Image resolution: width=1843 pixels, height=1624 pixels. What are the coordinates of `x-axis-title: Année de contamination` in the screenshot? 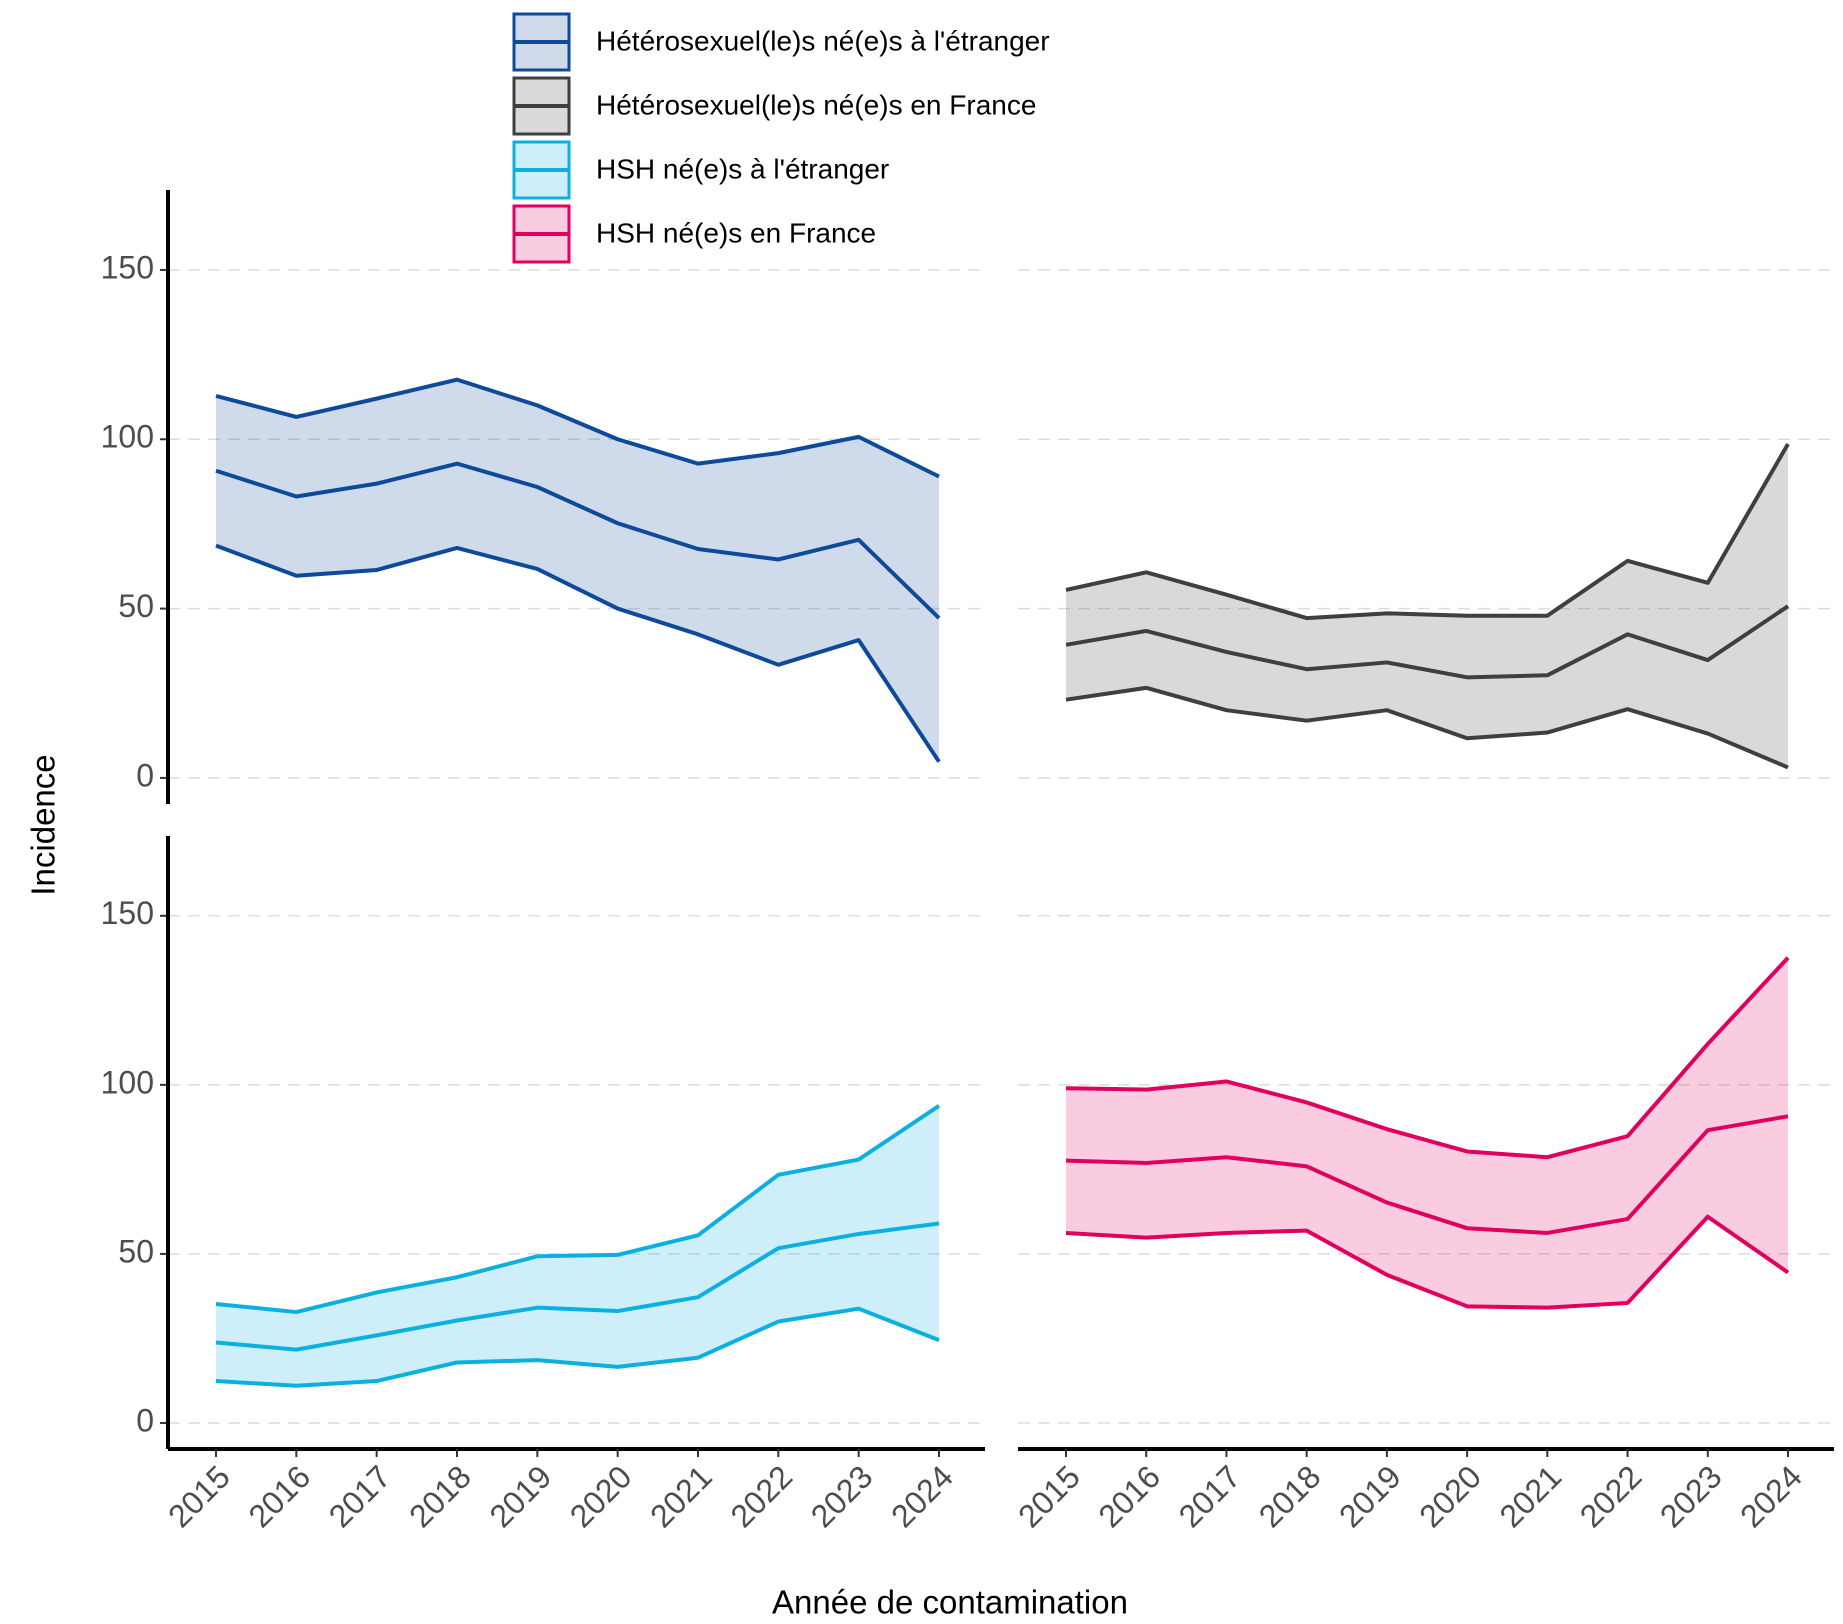 It's located at (950, 1602).